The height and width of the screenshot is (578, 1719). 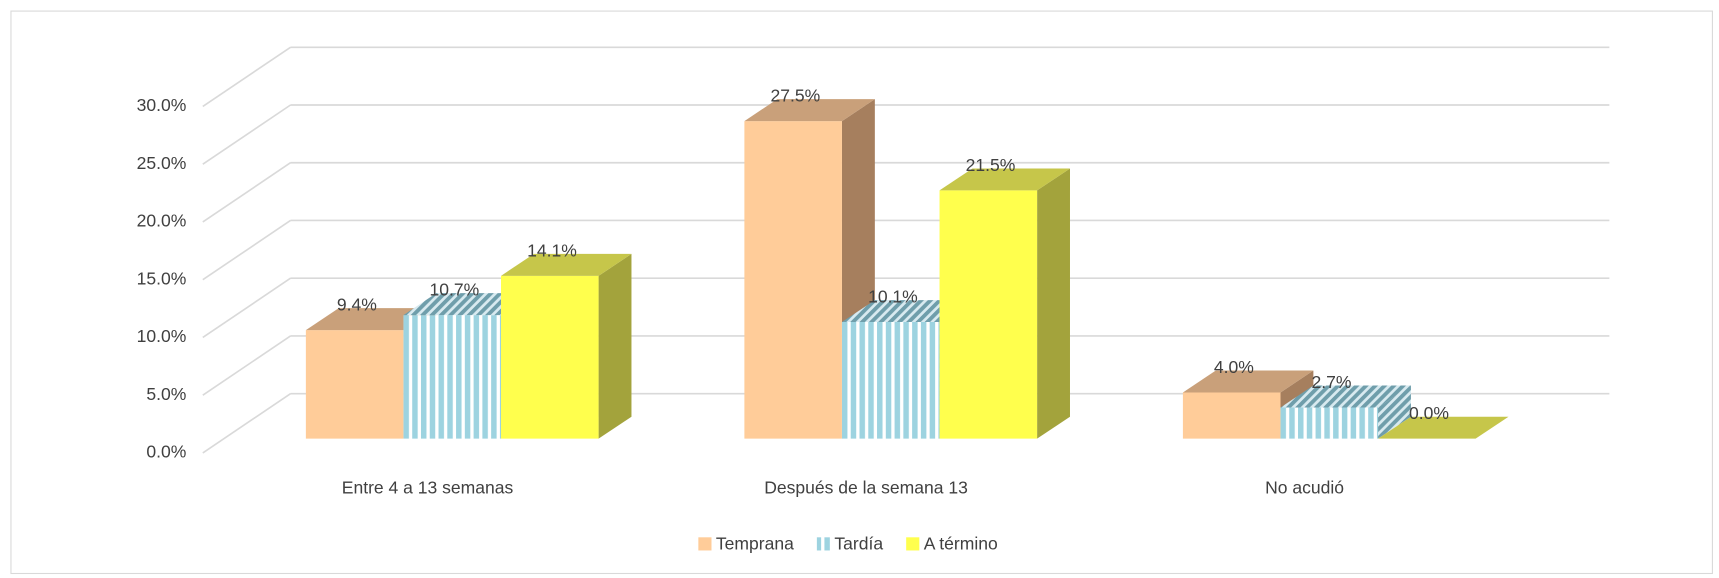 I want to click on x-tick-label: Entre 4 a 13 semanas, so click(x=428, y=488).